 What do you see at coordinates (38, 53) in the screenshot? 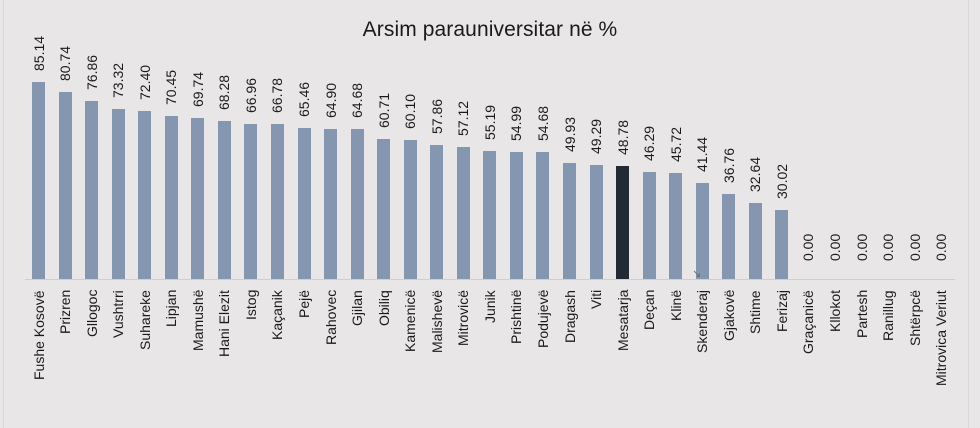
I see `data-label: 85.14` at bounding box center [38, 53].